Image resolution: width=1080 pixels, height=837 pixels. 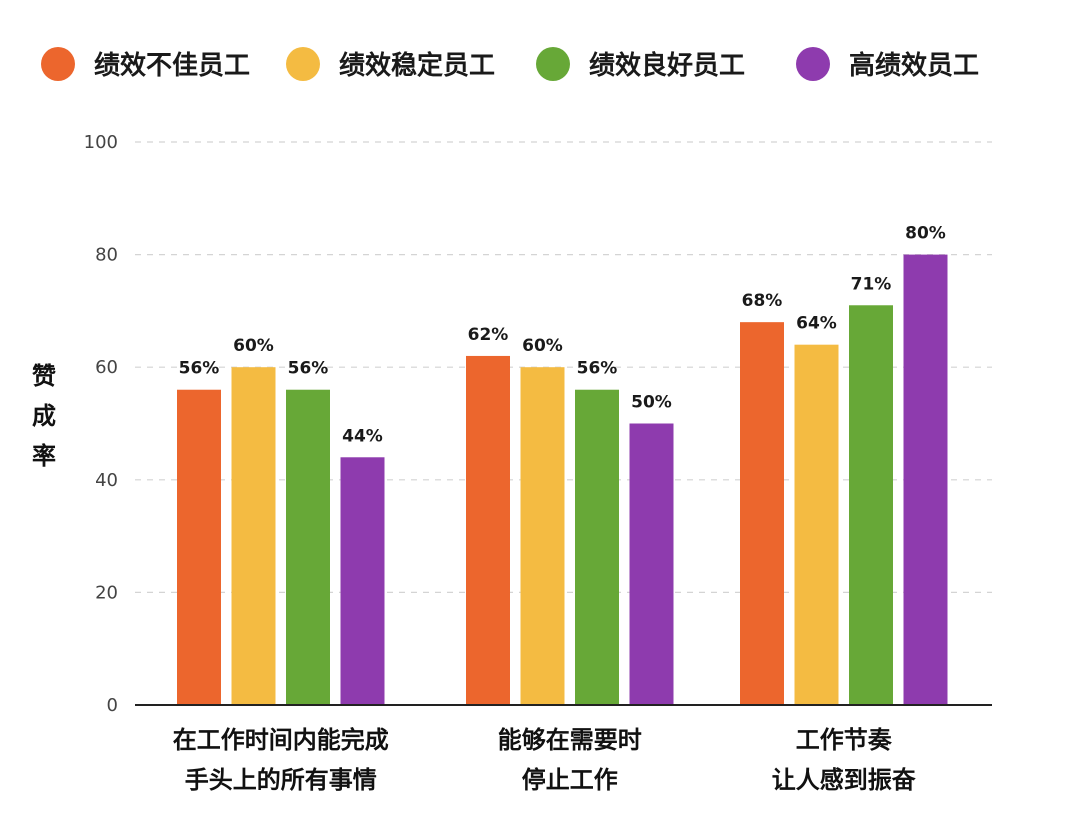 What do you see at coordinates (417, 65) in the screenshot?
I see `legend-label: 绩效稳定员工` at bounding box center [417, 65].